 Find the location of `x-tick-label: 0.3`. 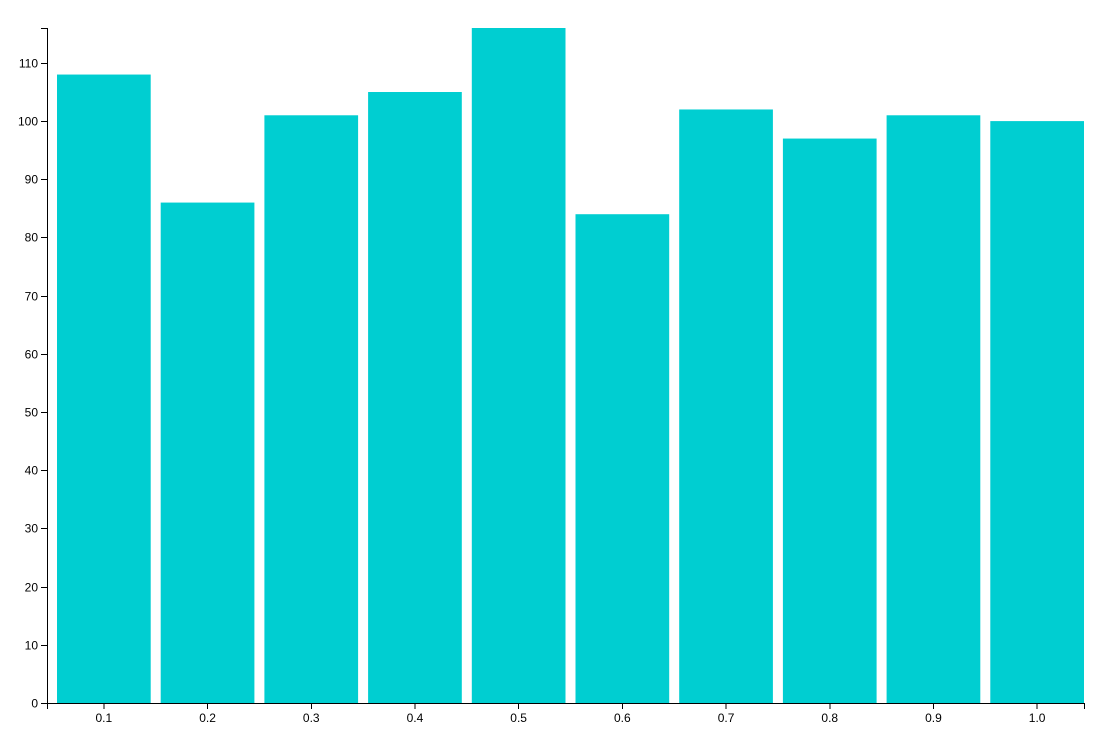

x-tick-label: 0.3 is located at coordinates (311, 718).